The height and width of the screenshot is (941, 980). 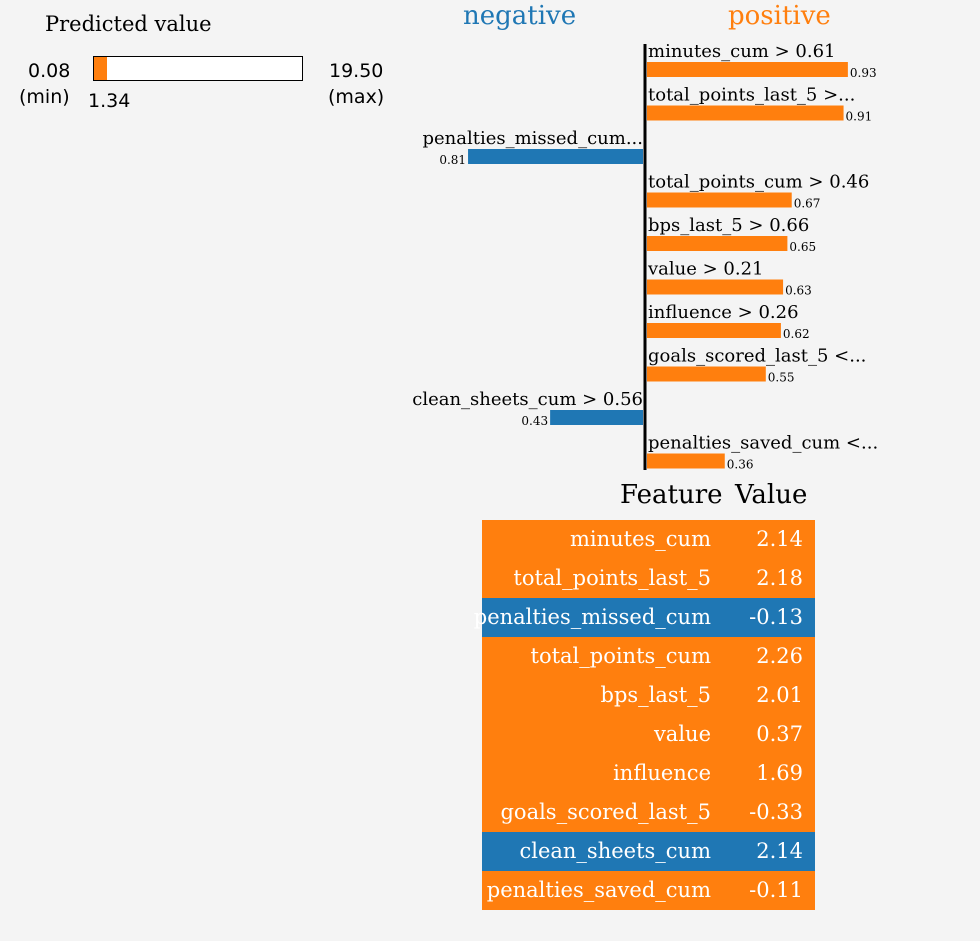 I want to click on chart-data-label: 0.93, so click(x=863, y=73).